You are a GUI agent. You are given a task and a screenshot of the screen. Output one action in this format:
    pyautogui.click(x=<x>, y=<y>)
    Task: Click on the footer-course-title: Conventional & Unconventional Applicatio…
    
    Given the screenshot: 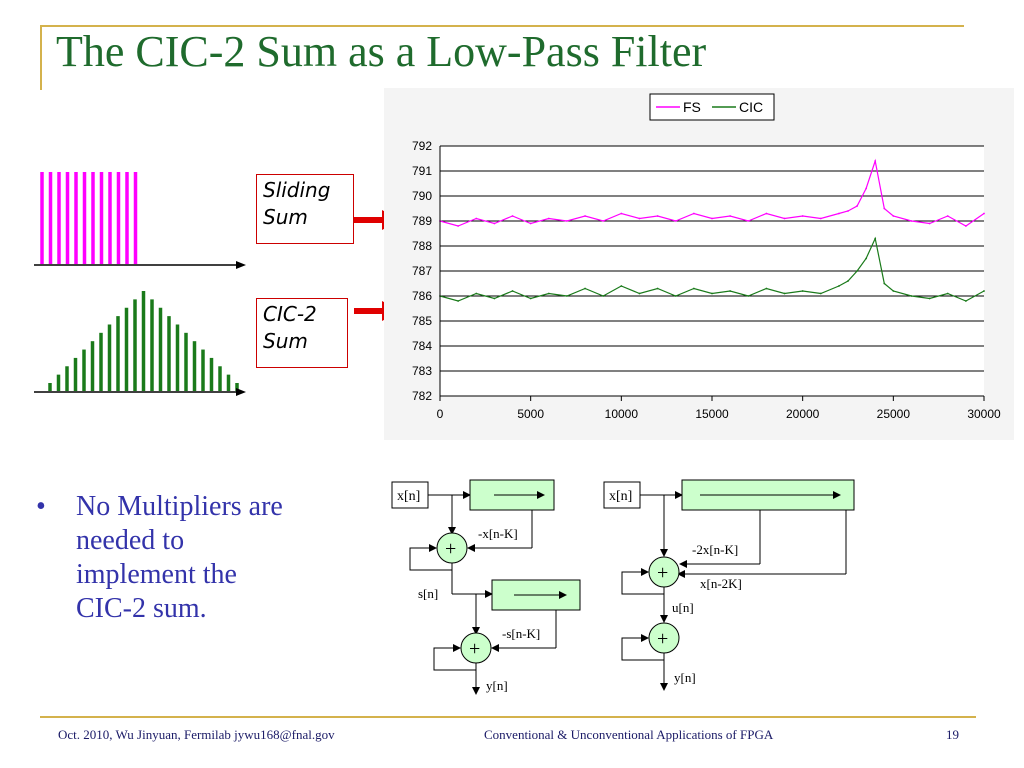 What is the action you would take?
    pyautogui.click(x=629, y=734)
    